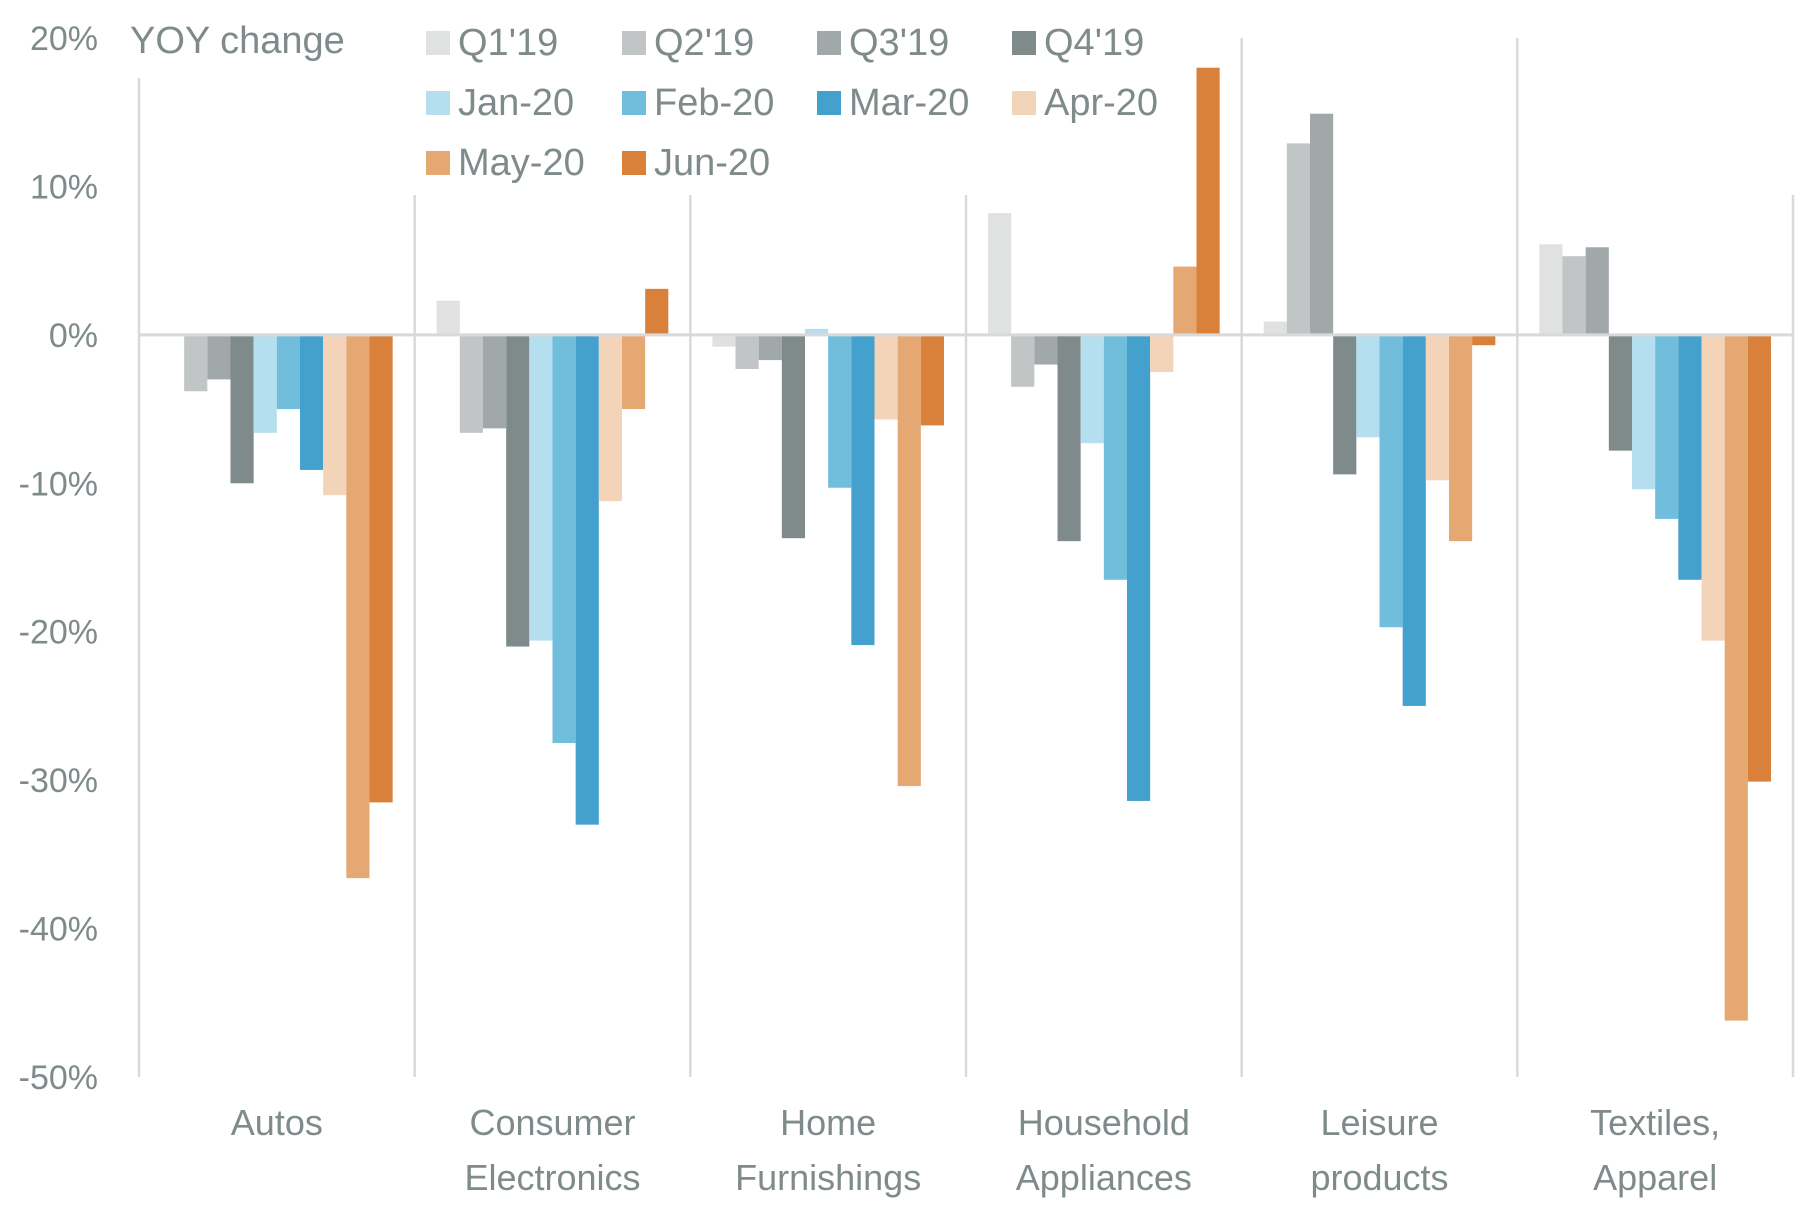 This screenshot has height=1208, width=1810. I want to click on legend-label: Q3'19, so click(899, 43).